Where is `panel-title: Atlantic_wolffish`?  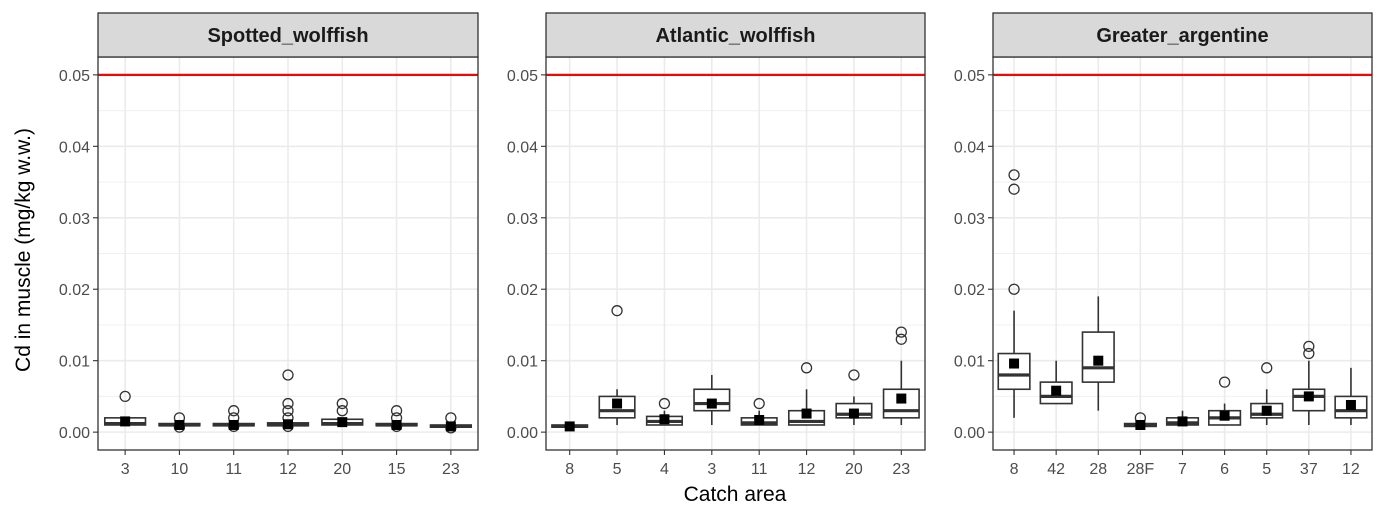 panel-title: Atlantic_wolffish is located at coordinates (735, 36).